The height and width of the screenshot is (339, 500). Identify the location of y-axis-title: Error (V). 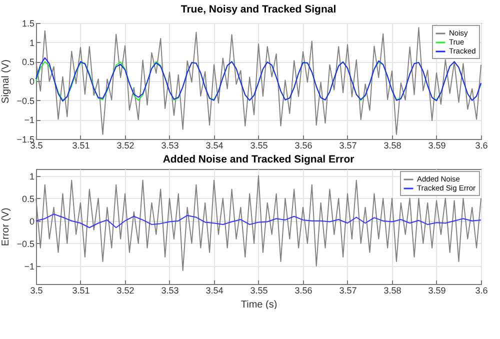
(6, 227).